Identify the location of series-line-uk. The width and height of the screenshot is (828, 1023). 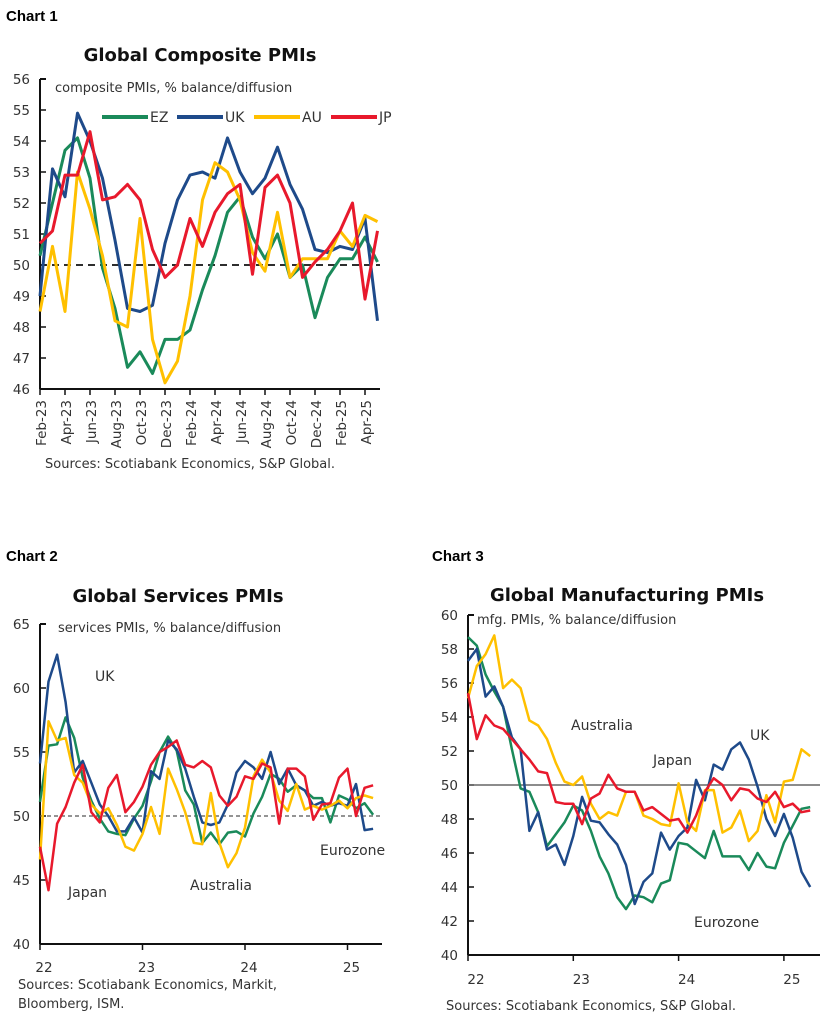
(639, 776).